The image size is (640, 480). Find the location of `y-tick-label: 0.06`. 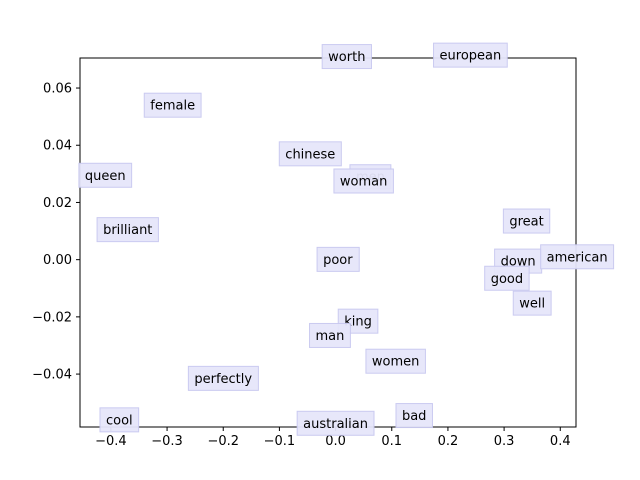

y-tick-label: 0.06 is located at coordinates (57, 89).